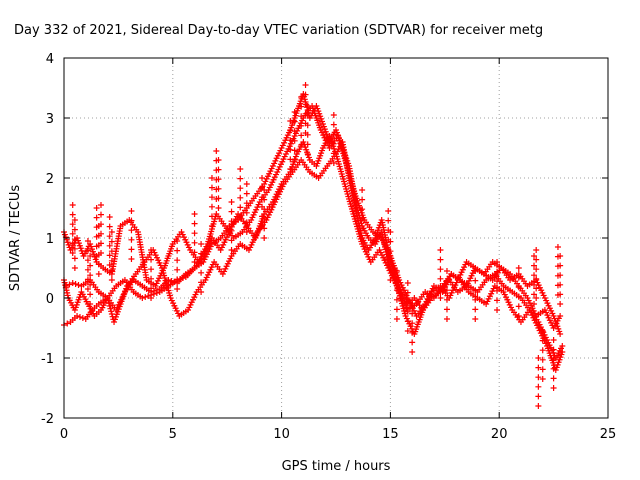 This screenshot has width=640, height=480. Describe the element at coordinates (336, 466) in the screenshot. I see `x-axis-label: GPS time / hours` at that location.